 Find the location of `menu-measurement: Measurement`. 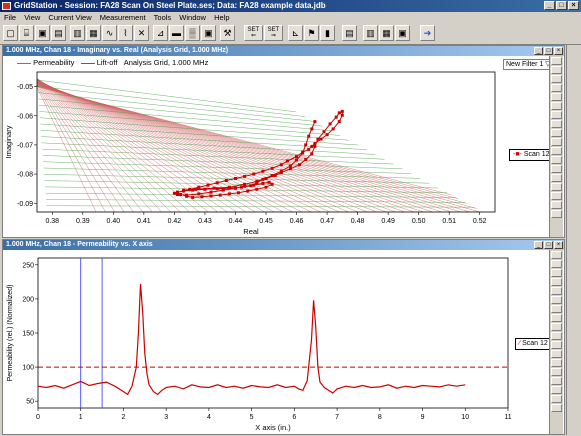

menu-measurement: Measurement is located at coordinates (122, 17).